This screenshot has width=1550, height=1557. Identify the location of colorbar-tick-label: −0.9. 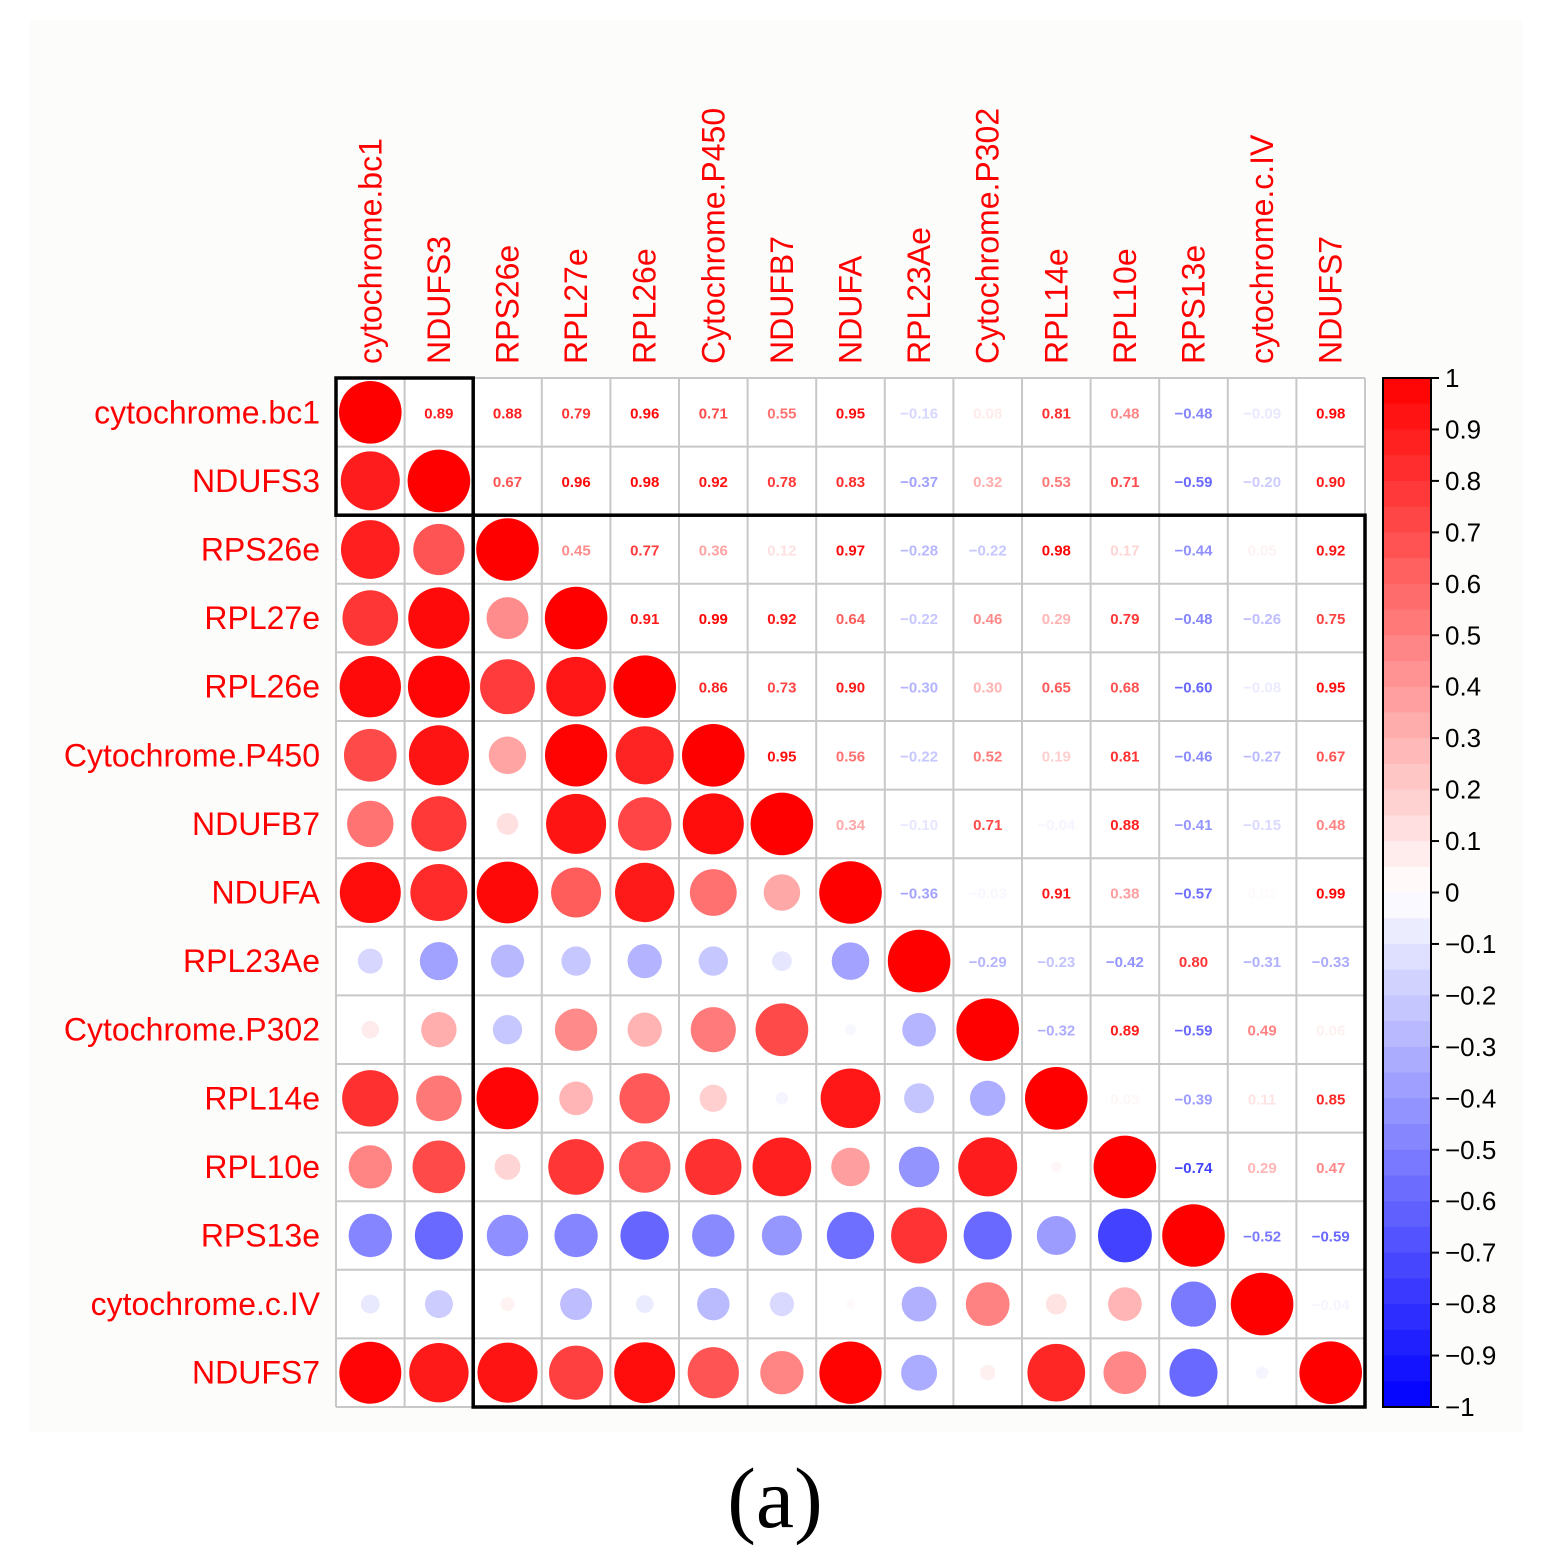
(1470, 1356).